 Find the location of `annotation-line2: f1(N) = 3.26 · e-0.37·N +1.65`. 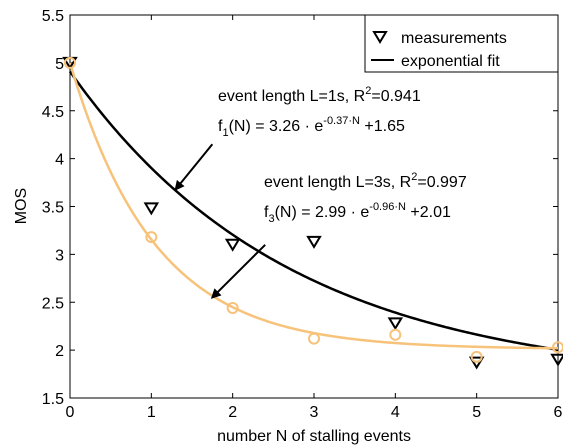

annotation-line2: f1(N) = 3.26 · e-0.37·N +1.65 is located at coordinates (311, 127).